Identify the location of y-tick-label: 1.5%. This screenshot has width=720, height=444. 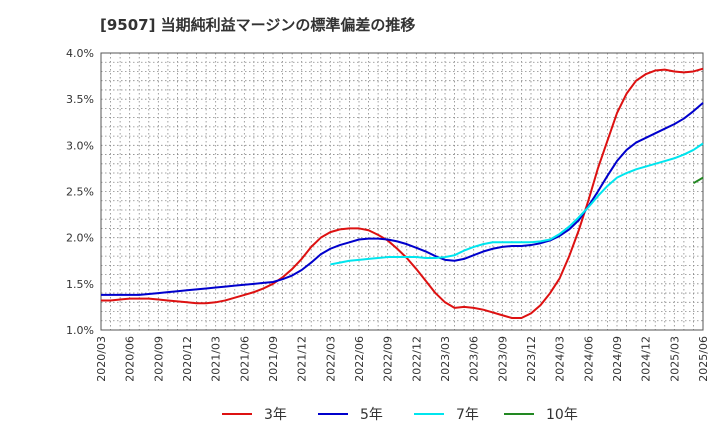
(80, 284).